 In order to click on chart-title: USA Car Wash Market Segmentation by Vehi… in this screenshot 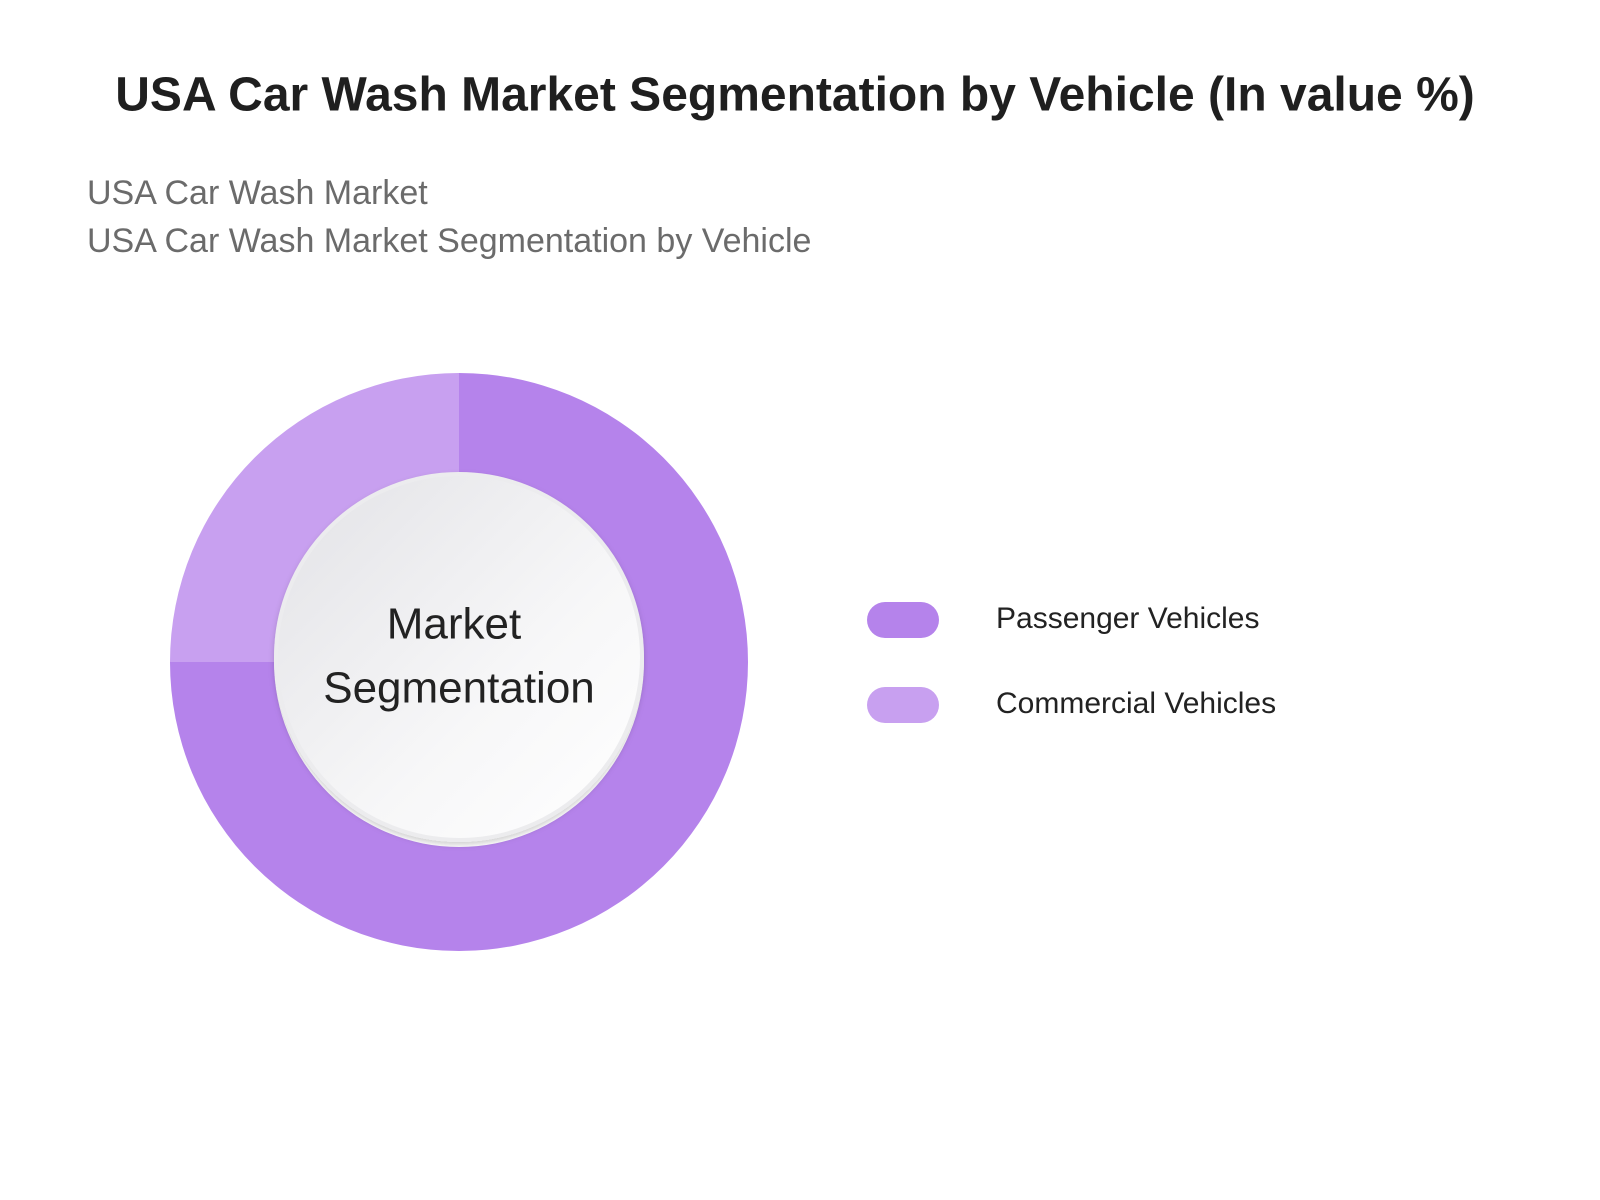, I will do `click(794, 95)`.